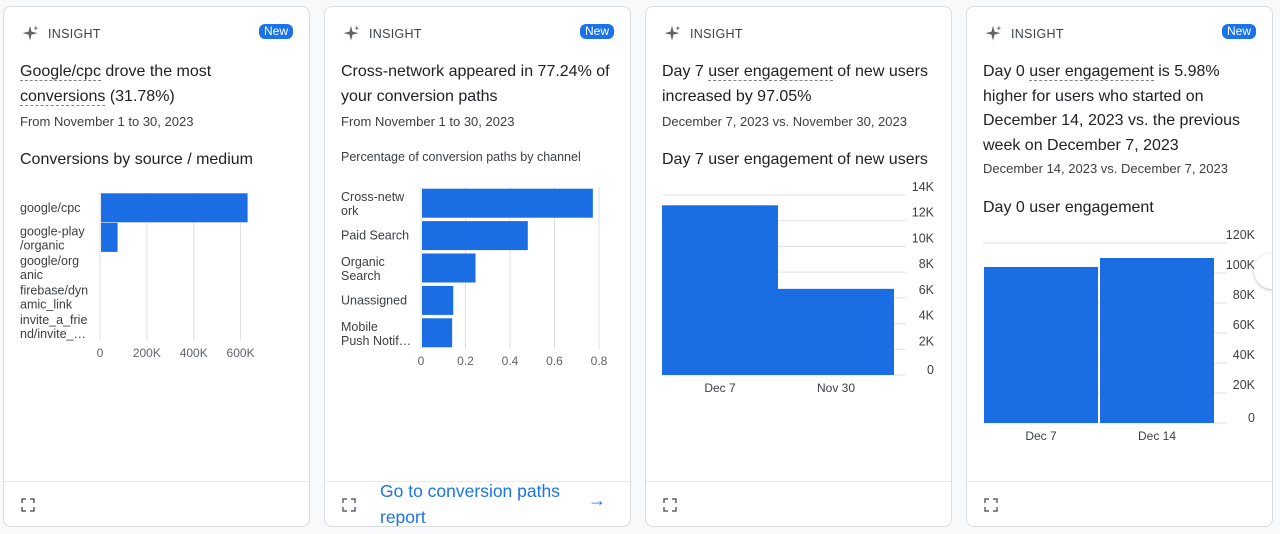 This screenshot has height=534, width=1280. What do you see at coordinates (927, 290) in the screenshot?
I see `y-tick-label: 6K` at bounding box center [927, 290].